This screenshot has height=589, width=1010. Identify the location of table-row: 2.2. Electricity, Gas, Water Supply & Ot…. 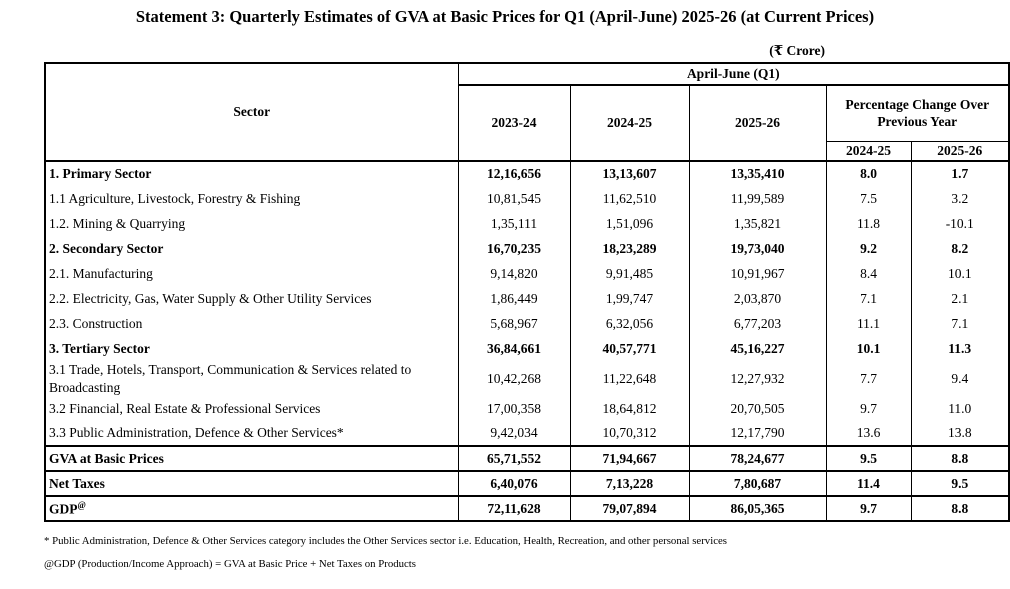
(527, 298).